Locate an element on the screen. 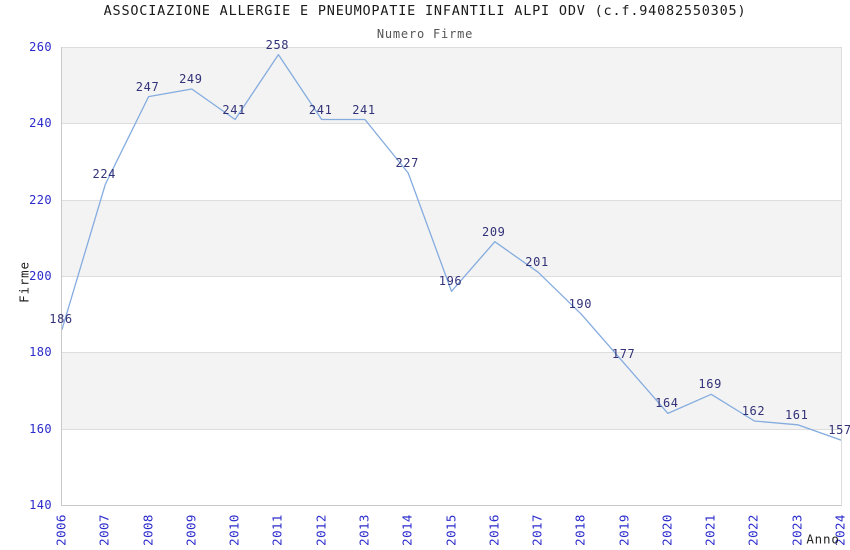 Image resolution: width=850 pixels, height=550 pixels. point-label: 247 is located at coordinates (147, 86).